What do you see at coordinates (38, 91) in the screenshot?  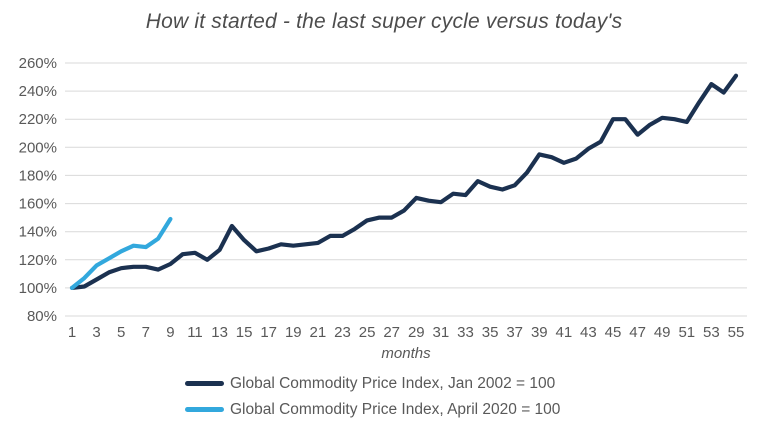 I see `y-tick-label: 240%` at bounding box center [38, 91].